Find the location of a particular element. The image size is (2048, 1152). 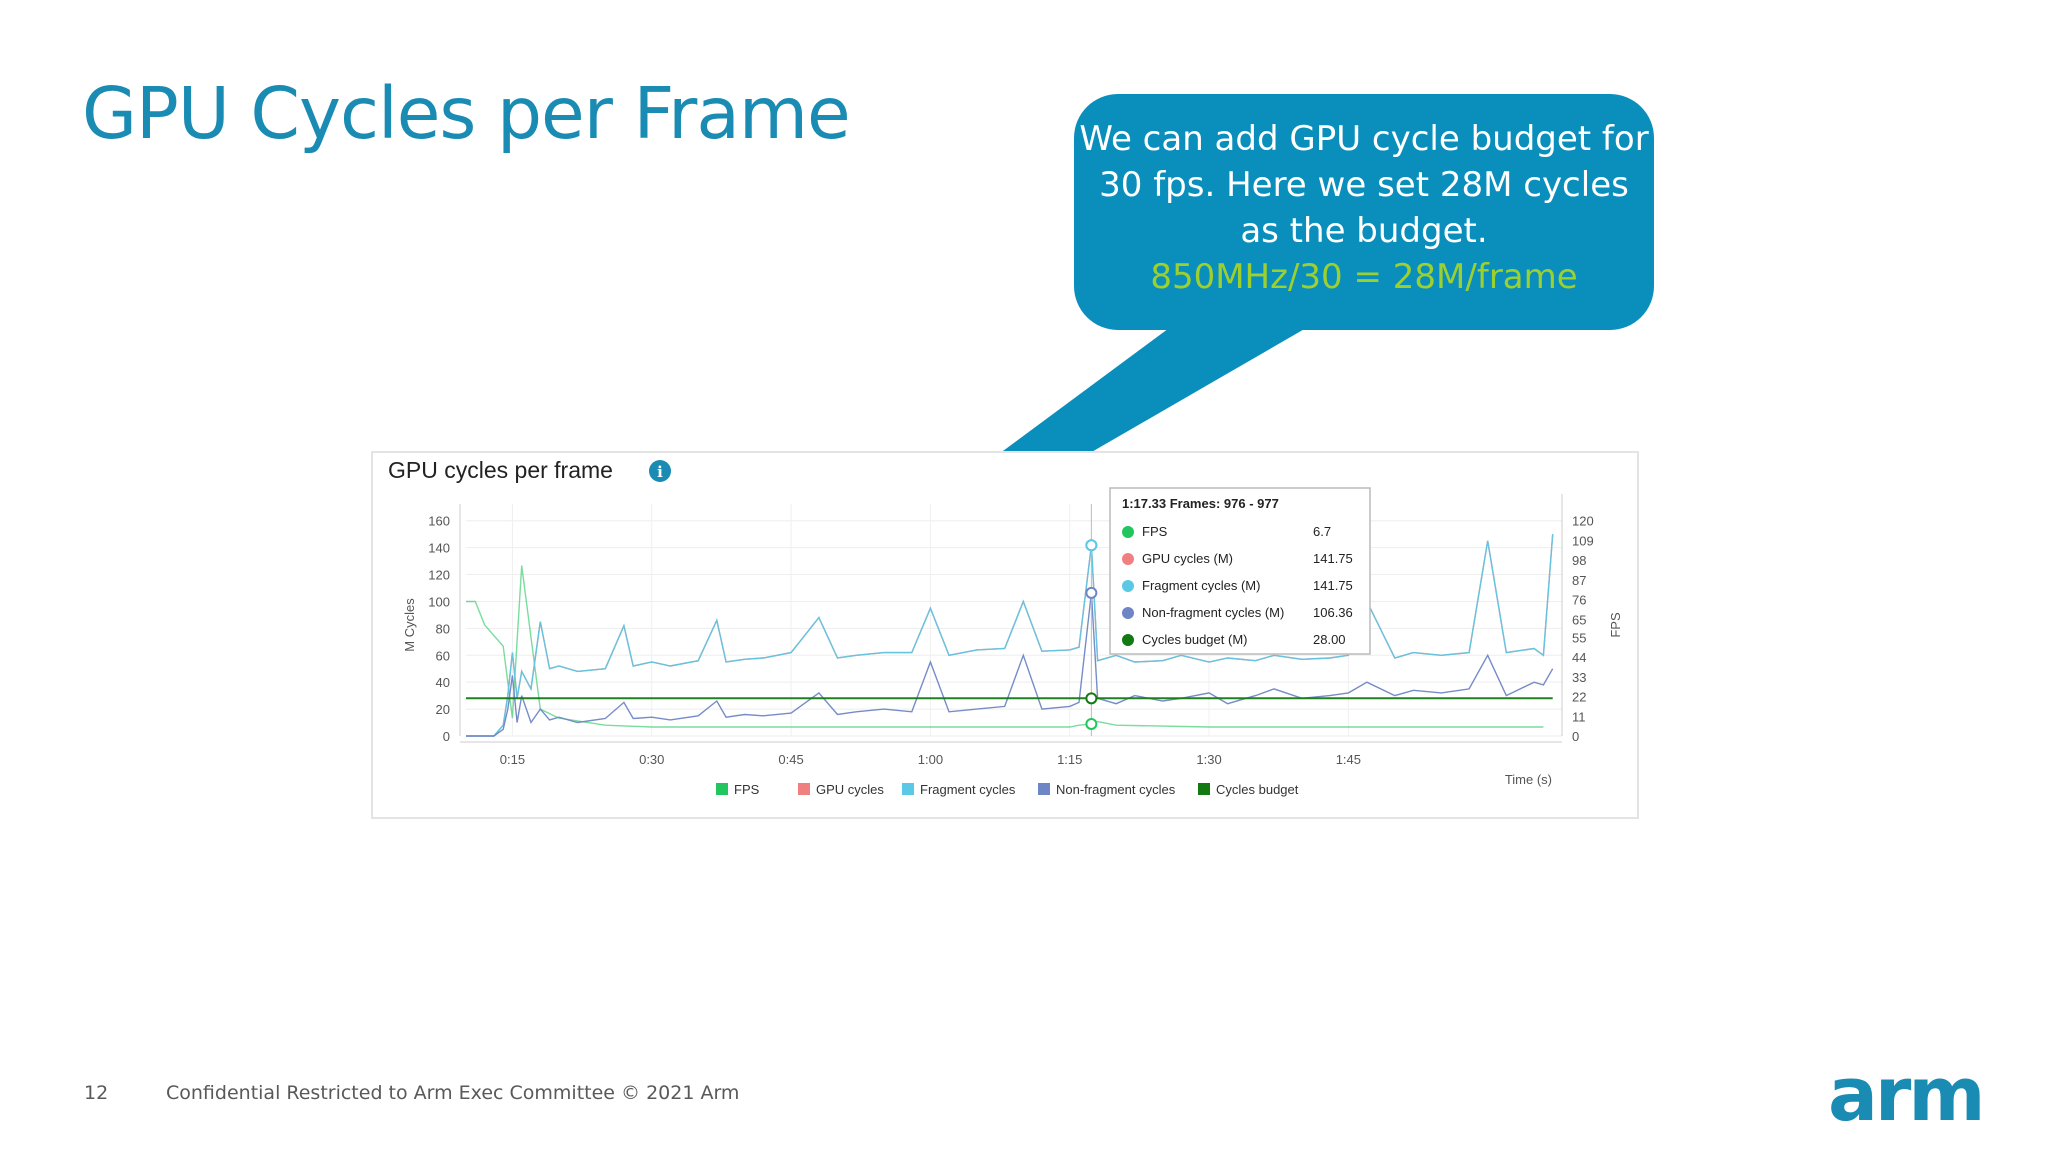

legend-swatch-fragment_cycles is located at coordinates (908, 789).